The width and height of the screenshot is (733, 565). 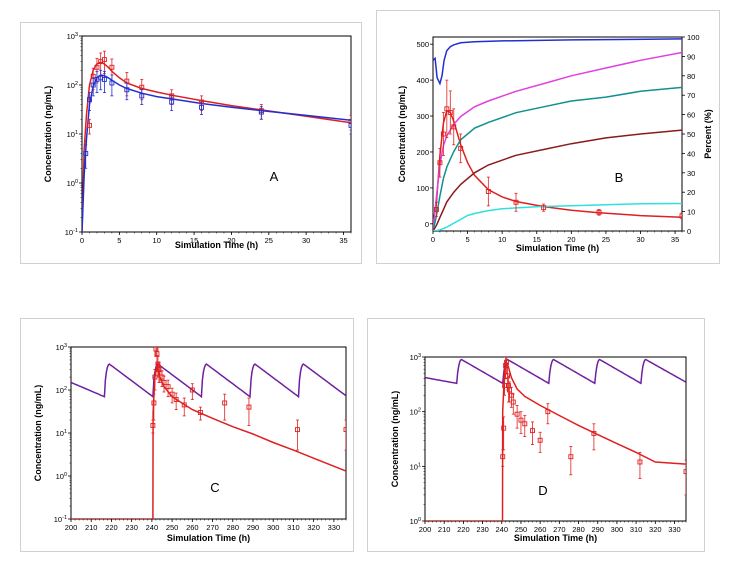 What do you see at coordinates (708, 134) in the screenshot?
I see `y2-axis-label: Percent (%)` at bounding box center [708, 134].